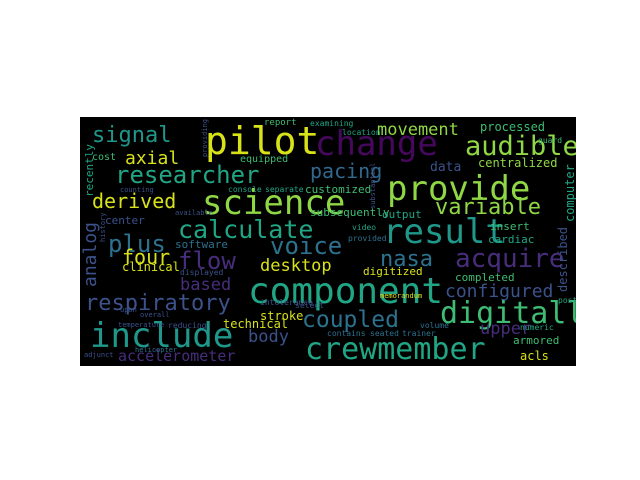 Image resolution: width=640 pixels, height=480 pixels. Describe the element at coordinates (393, 271) in the screenshot. I see `word-digitized: digitized` at that location.